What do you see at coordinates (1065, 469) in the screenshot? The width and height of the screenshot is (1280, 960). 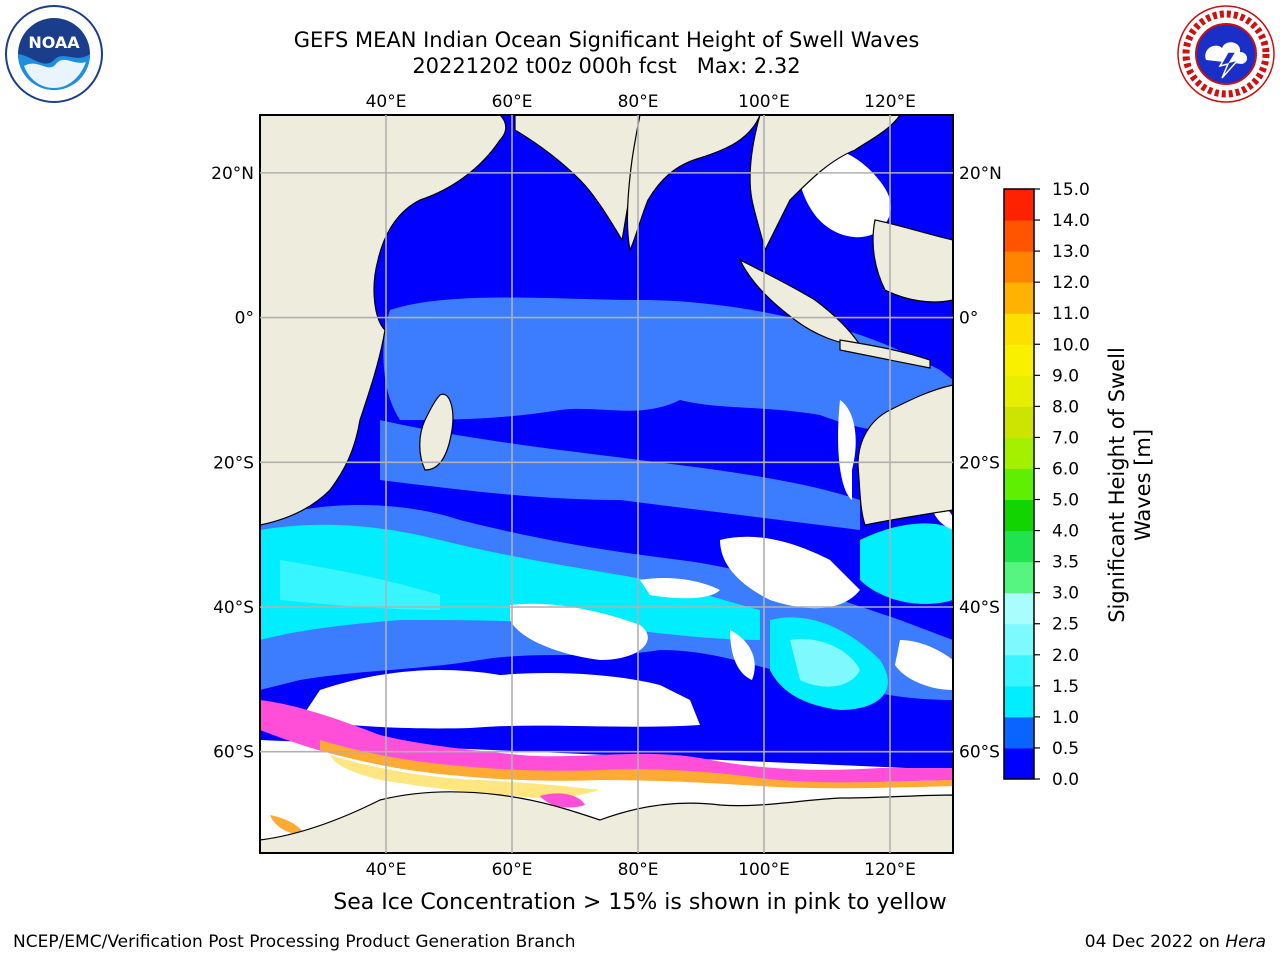 I see `colorbar-tick-label: 6.0` at bounding box center [1065, 469].